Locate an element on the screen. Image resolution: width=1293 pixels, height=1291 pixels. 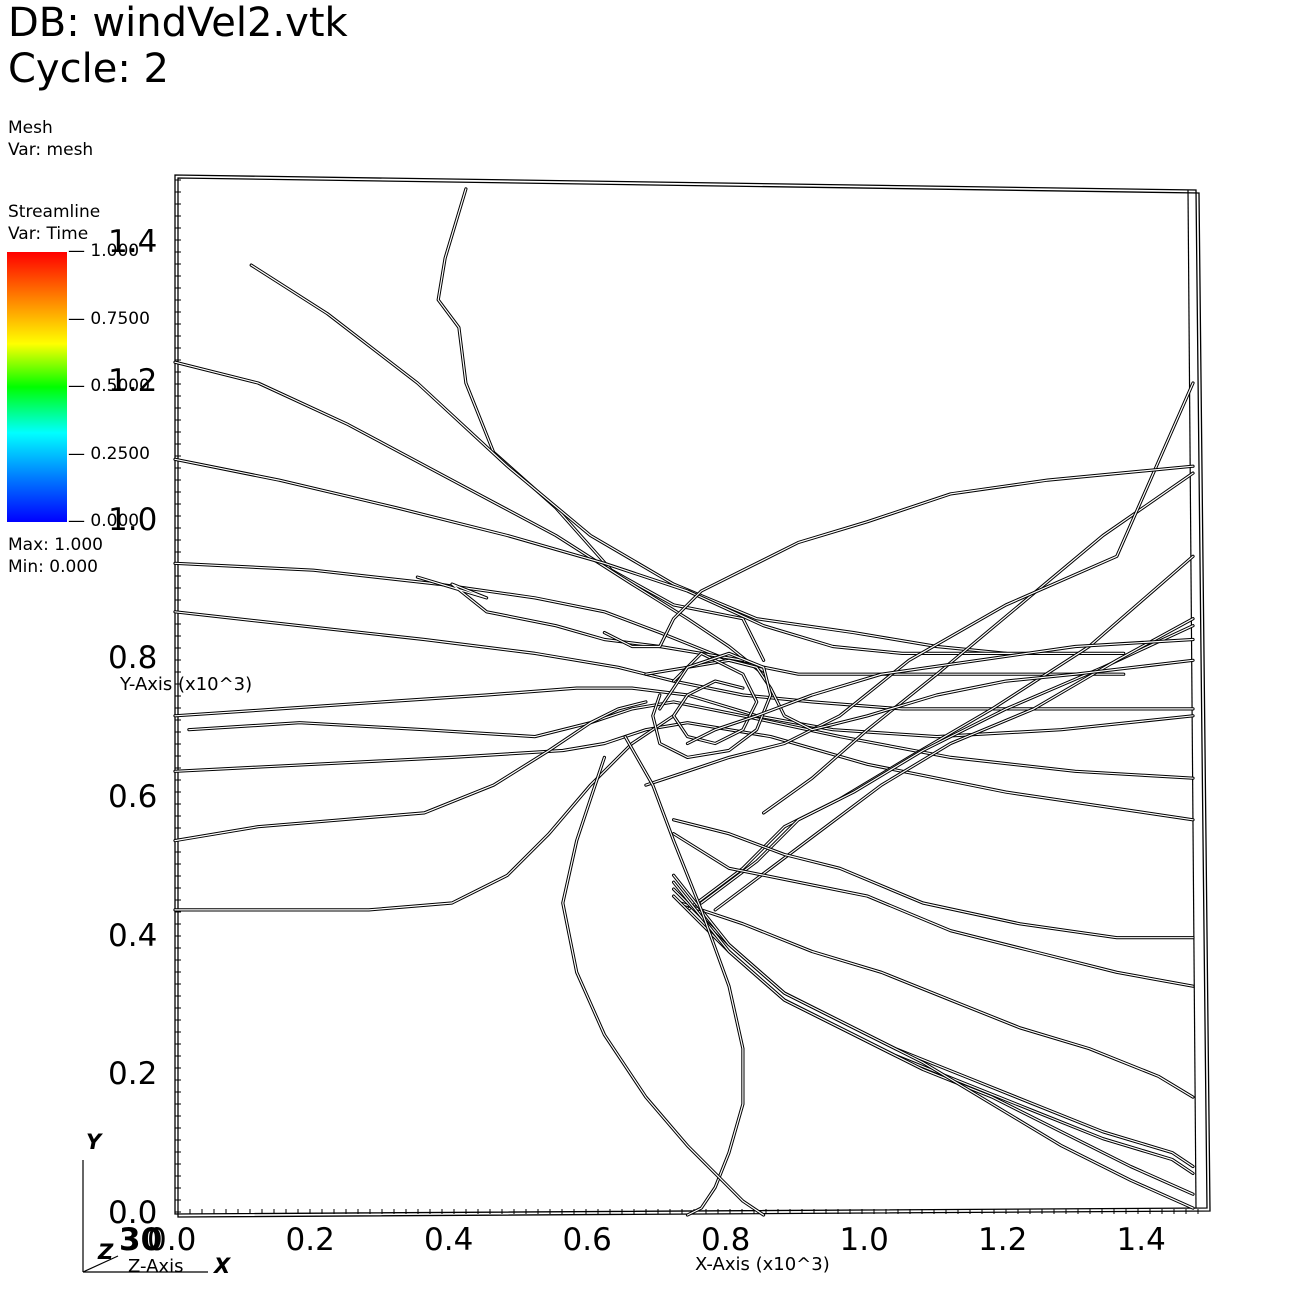
legend-max: Max: 1.000 is located at coordinates (55, 545).